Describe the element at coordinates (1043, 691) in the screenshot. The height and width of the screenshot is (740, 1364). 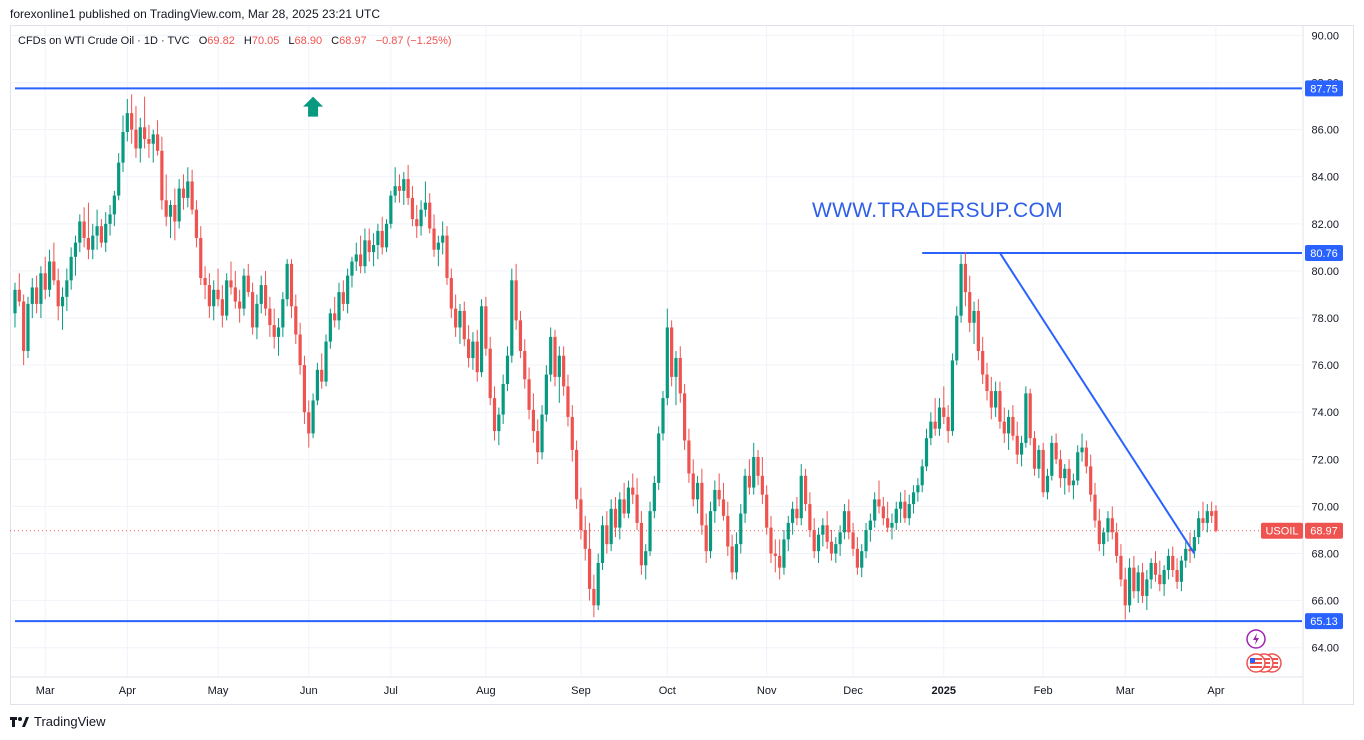
I see `x-tick-label: Feb` at that location.